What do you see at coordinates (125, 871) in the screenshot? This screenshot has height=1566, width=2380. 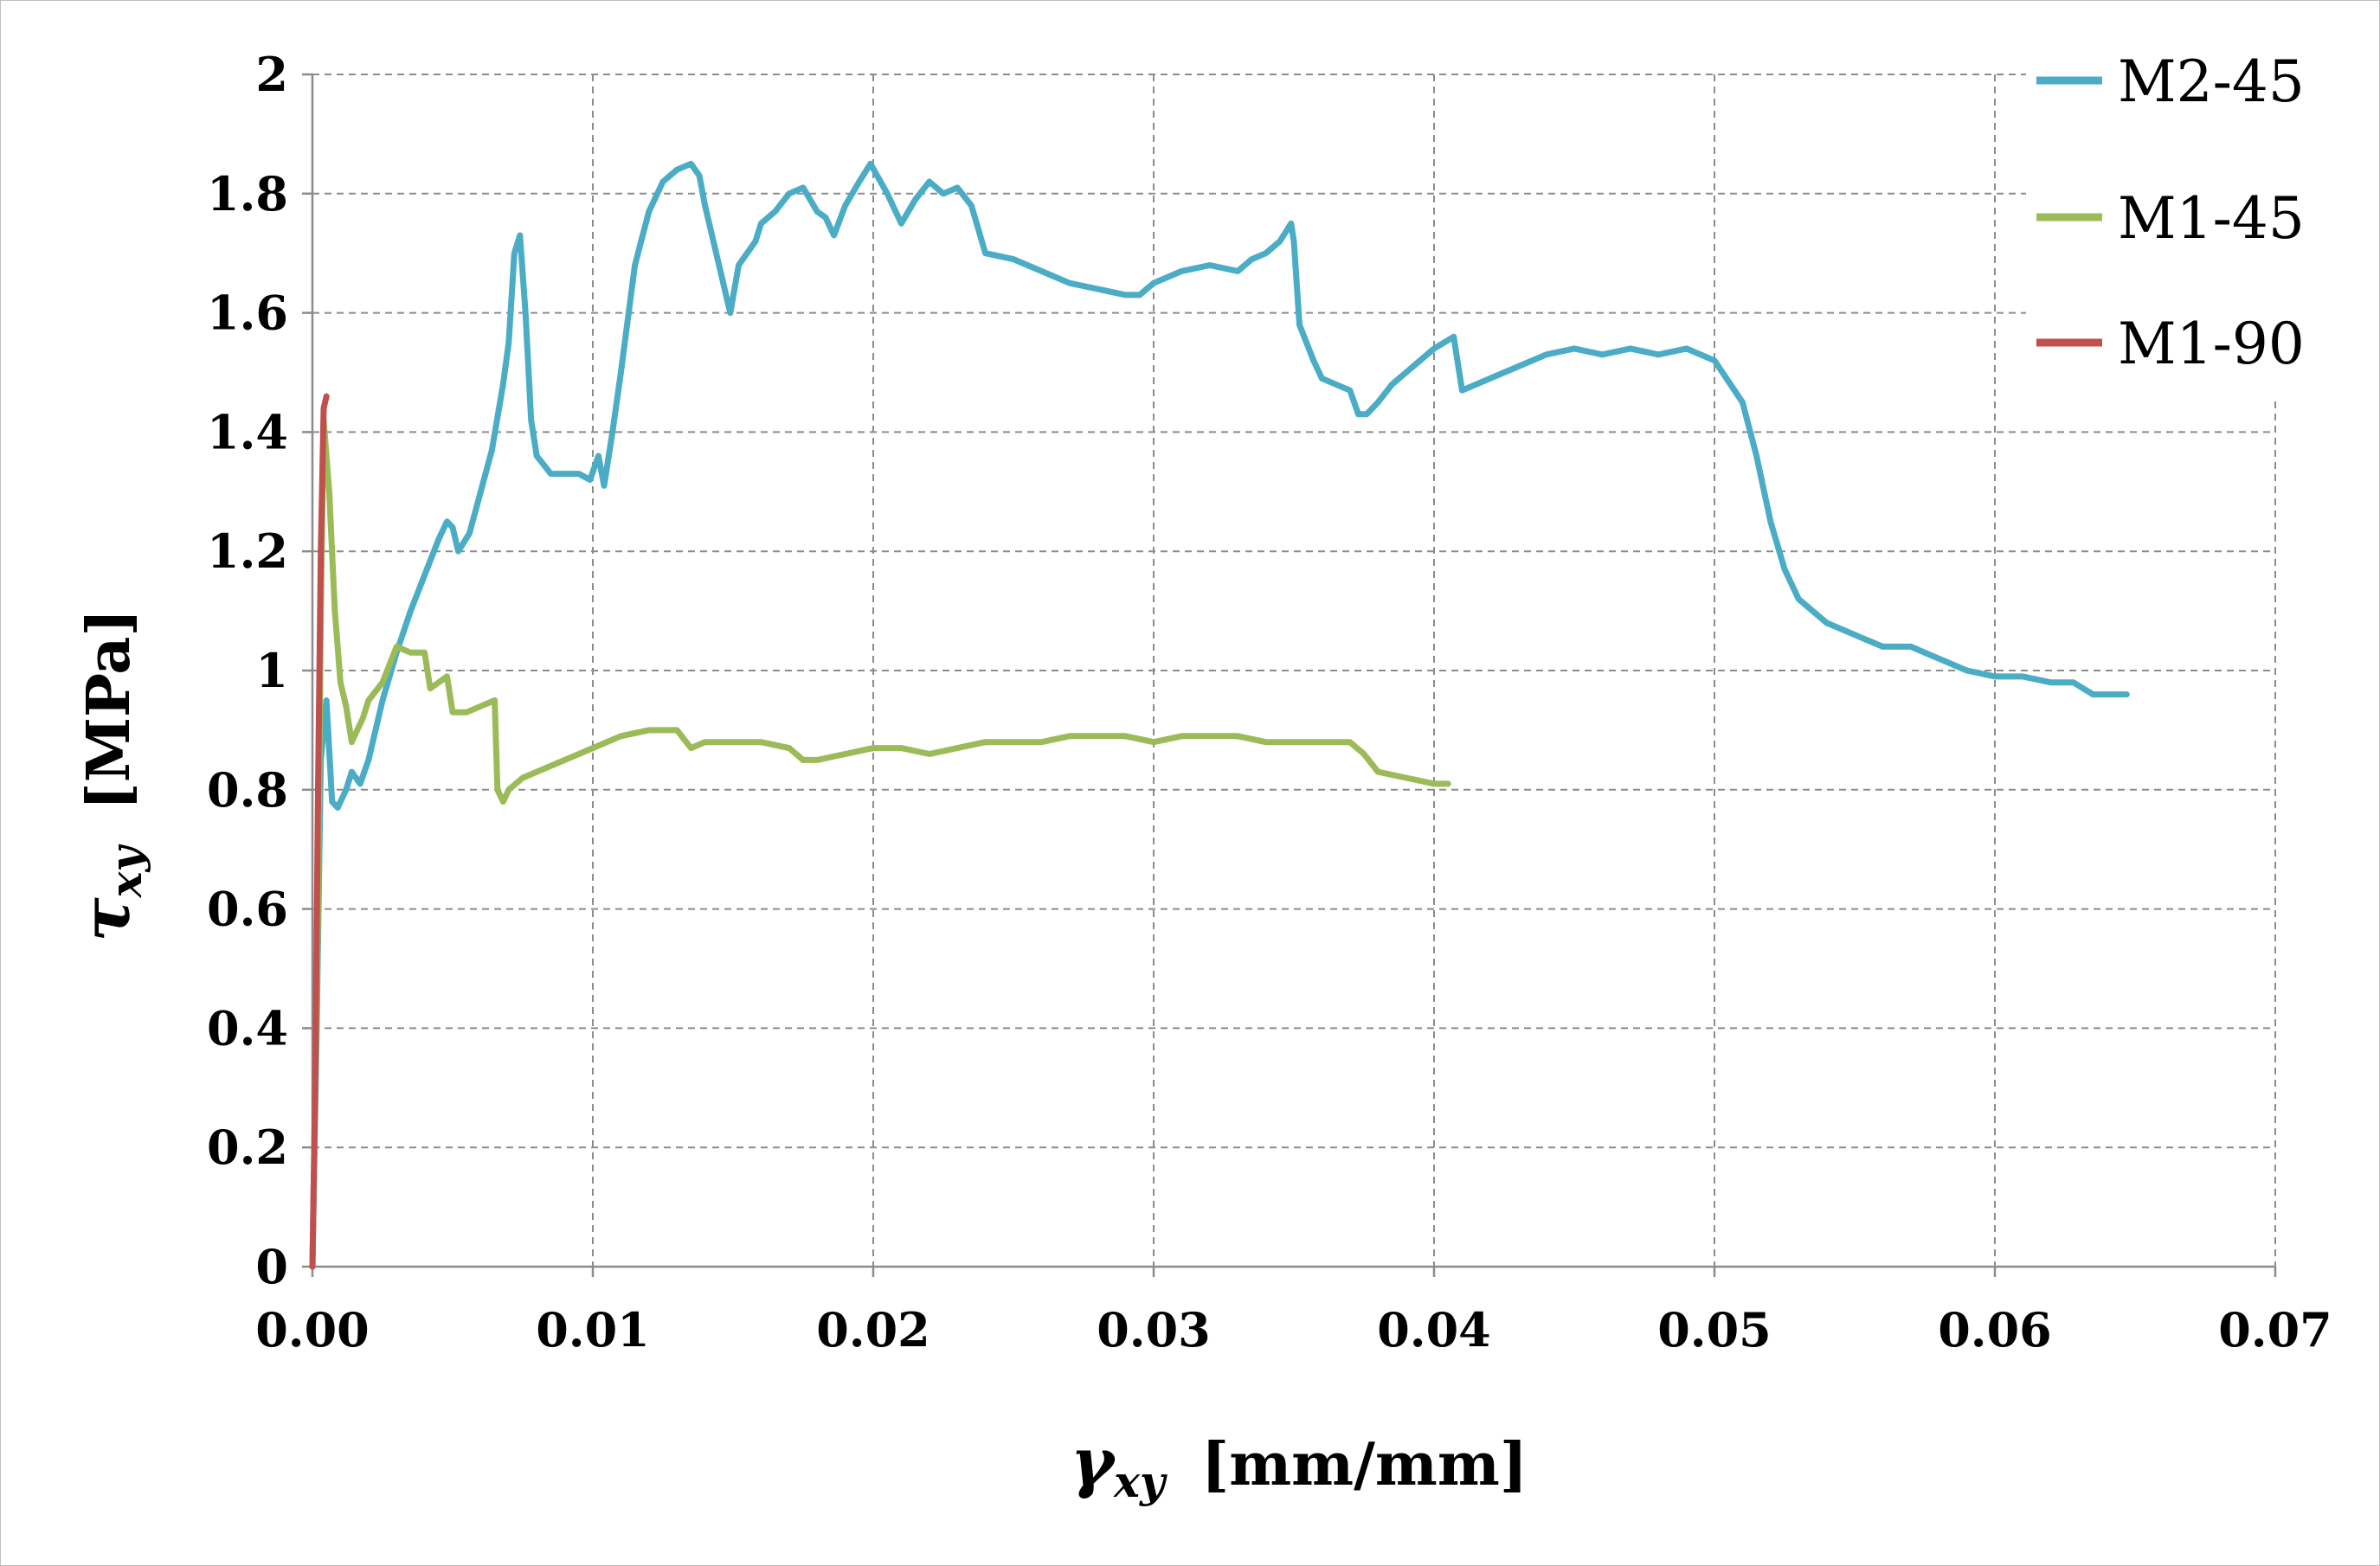 I see `y-axis-subscript: xy` at bounding box center [125, 871].